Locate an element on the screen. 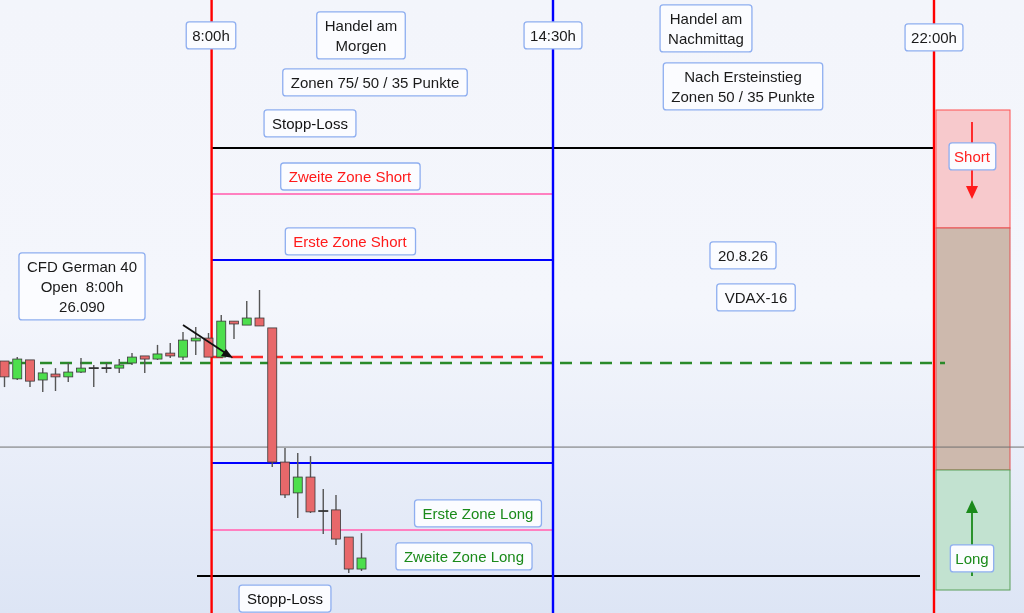 The height and width of the screenshot is (613, 1024). text: Long is located at coordinates (972, 558).